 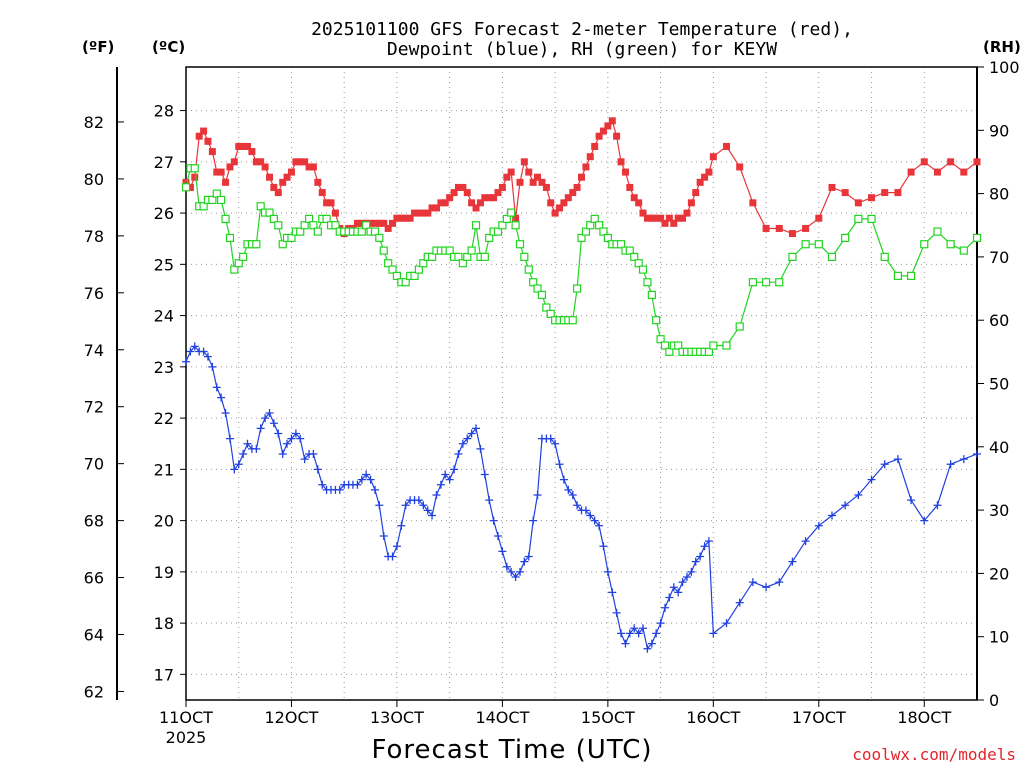 I want to click on credit-link: coolwx.com/models, so click(x=934, y=754).